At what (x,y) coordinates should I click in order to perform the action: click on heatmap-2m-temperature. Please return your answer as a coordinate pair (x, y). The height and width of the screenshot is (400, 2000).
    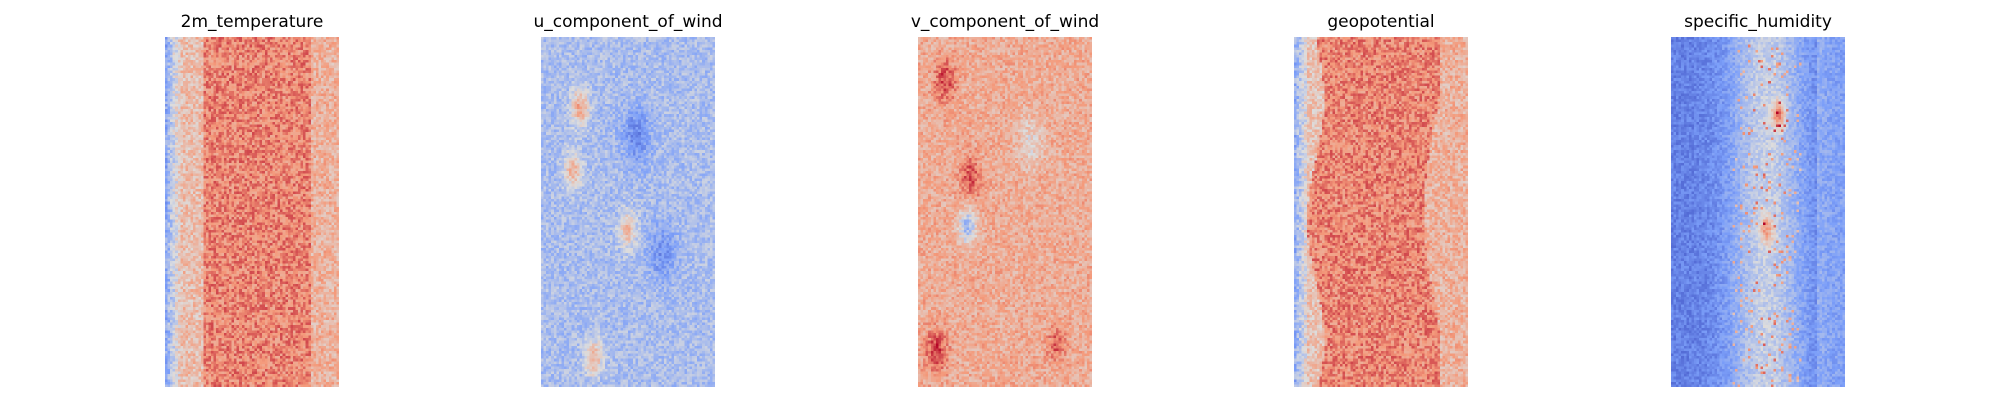
    Looking at the image, I should click on (252, 212).